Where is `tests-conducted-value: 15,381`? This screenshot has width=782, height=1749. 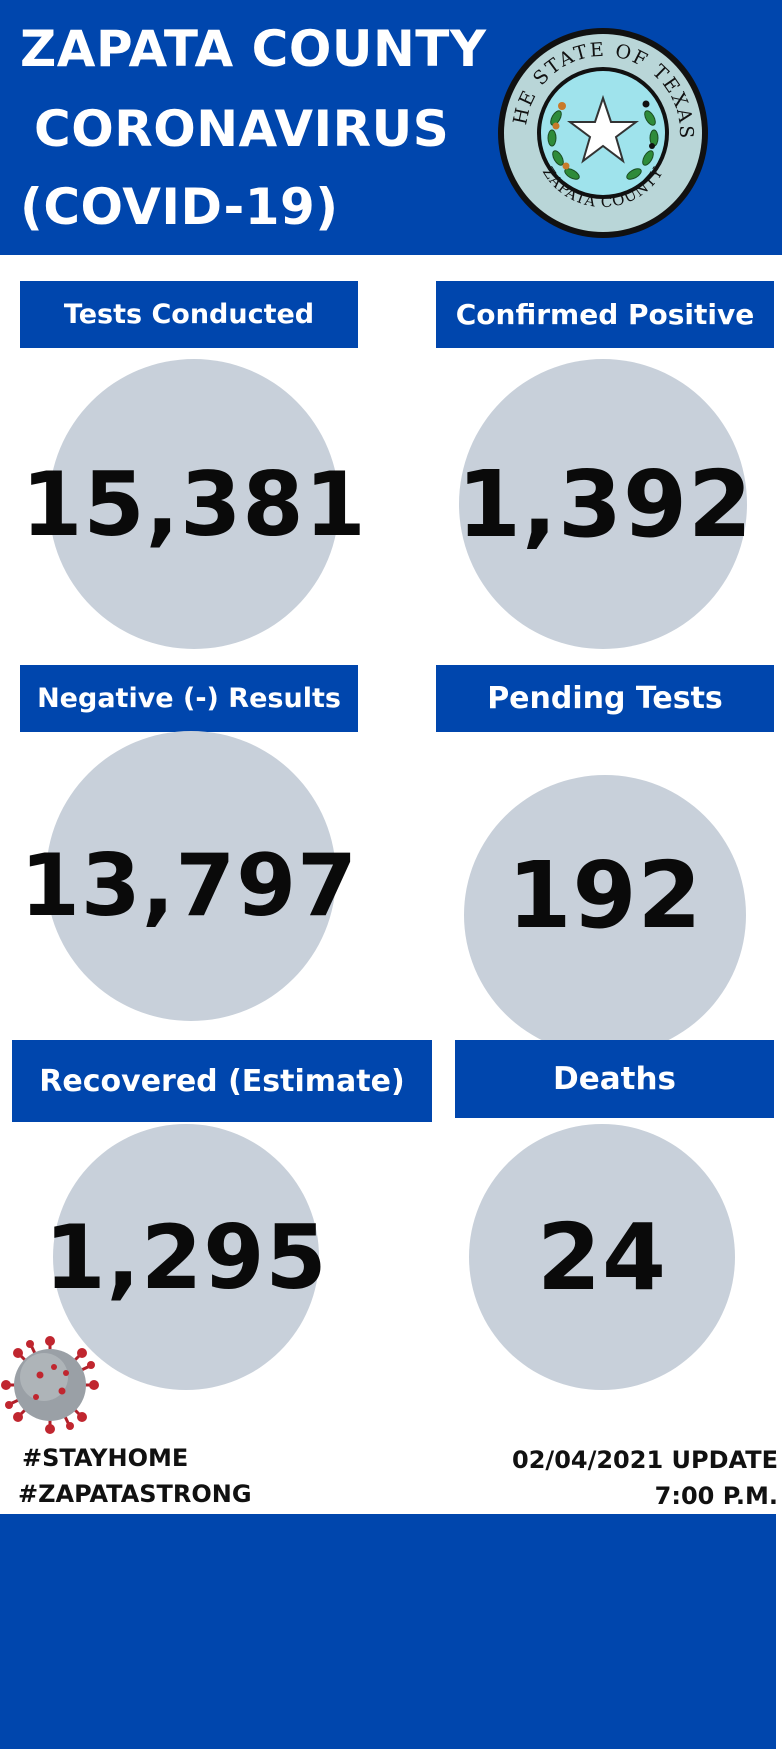 tests-conducted-value: 15,381 is located at coordinates (194, 504).